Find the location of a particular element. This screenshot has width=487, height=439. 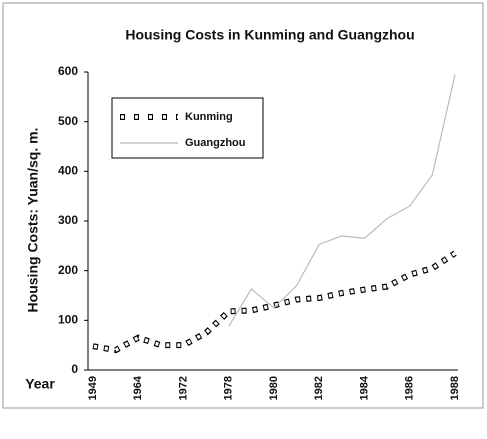

y-axis-label: Housing Costs: Yuan/sq. m. is located at coordinates (33, 220).